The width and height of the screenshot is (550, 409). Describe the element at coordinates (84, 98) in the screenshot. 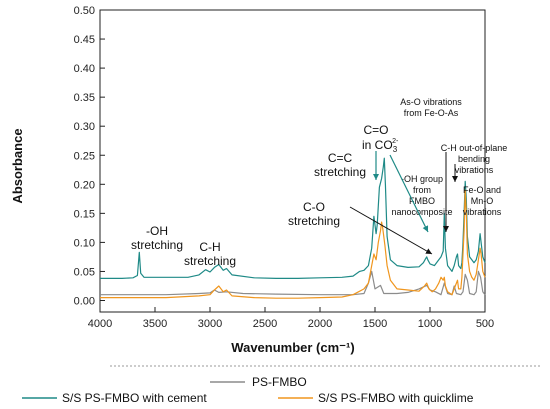

I see `y-tick-label: 0.35` at that location.